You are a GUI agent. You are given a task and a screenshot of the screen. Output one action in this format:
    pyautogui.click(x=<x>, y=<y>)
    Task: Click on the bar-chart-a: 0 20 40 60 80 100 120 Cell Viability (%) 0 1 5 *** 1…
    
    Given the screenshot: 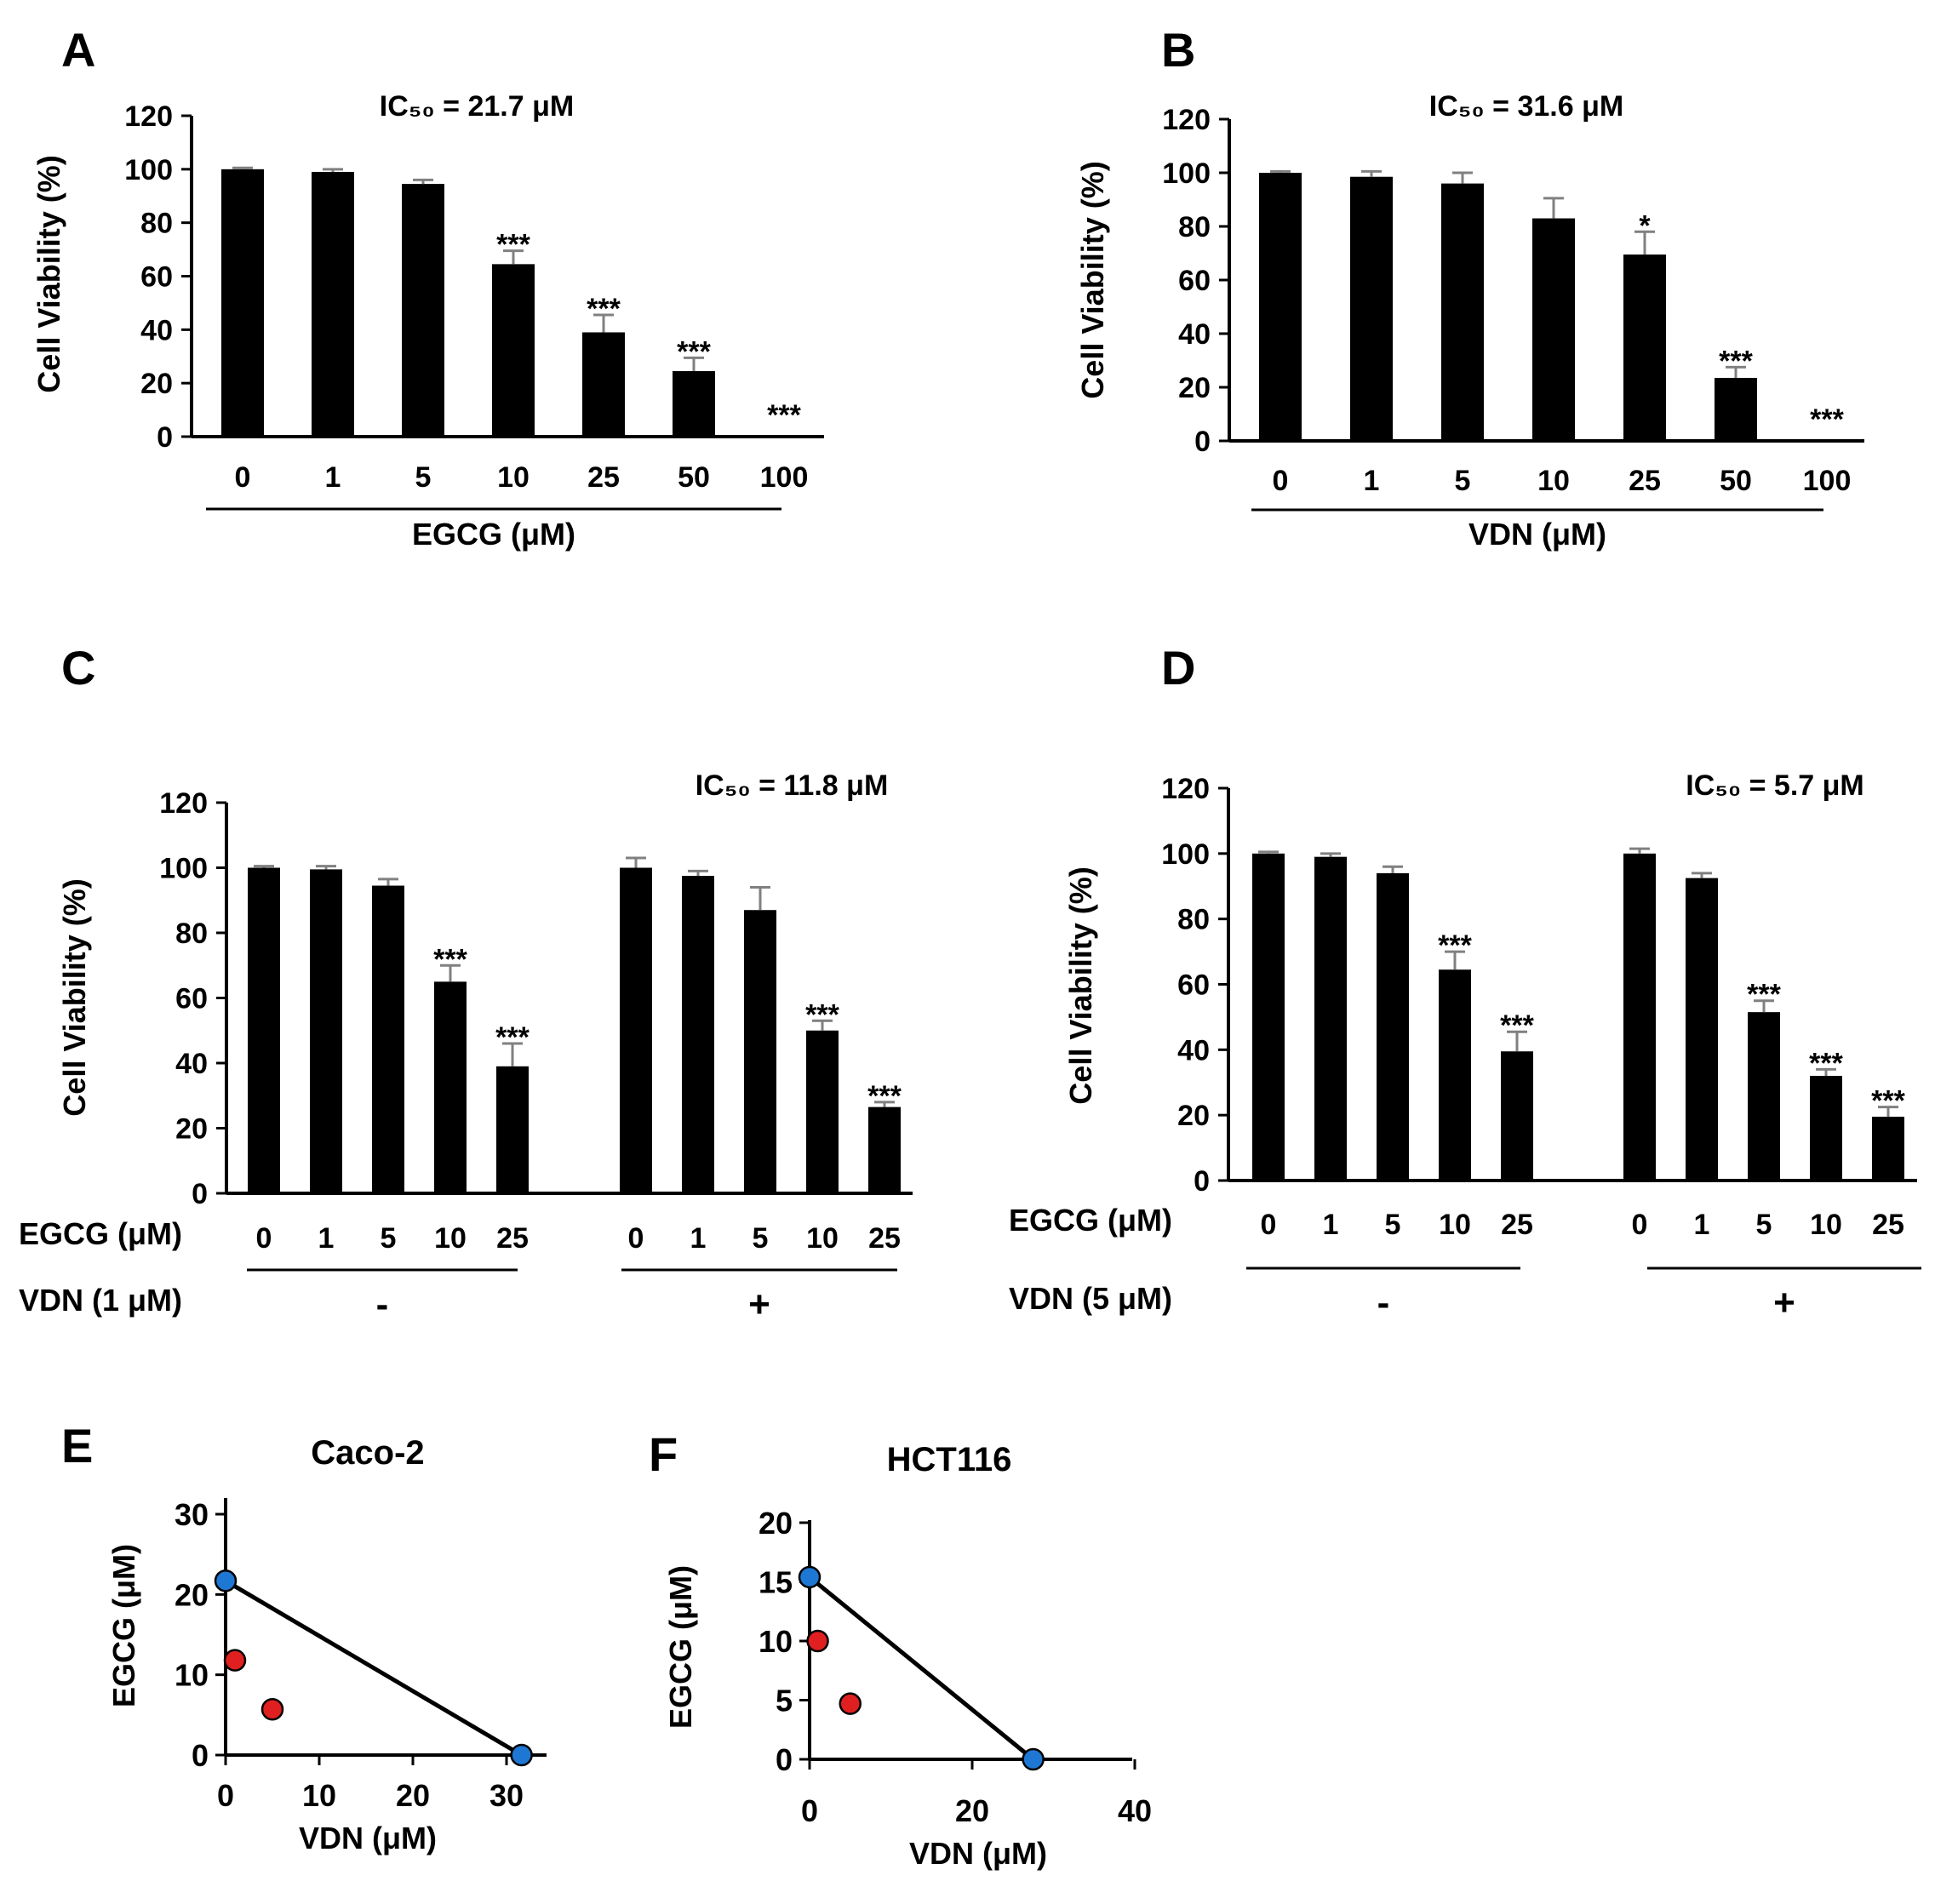 What is the action you would take?
    pyautogui.click(x=427, y=321)
    